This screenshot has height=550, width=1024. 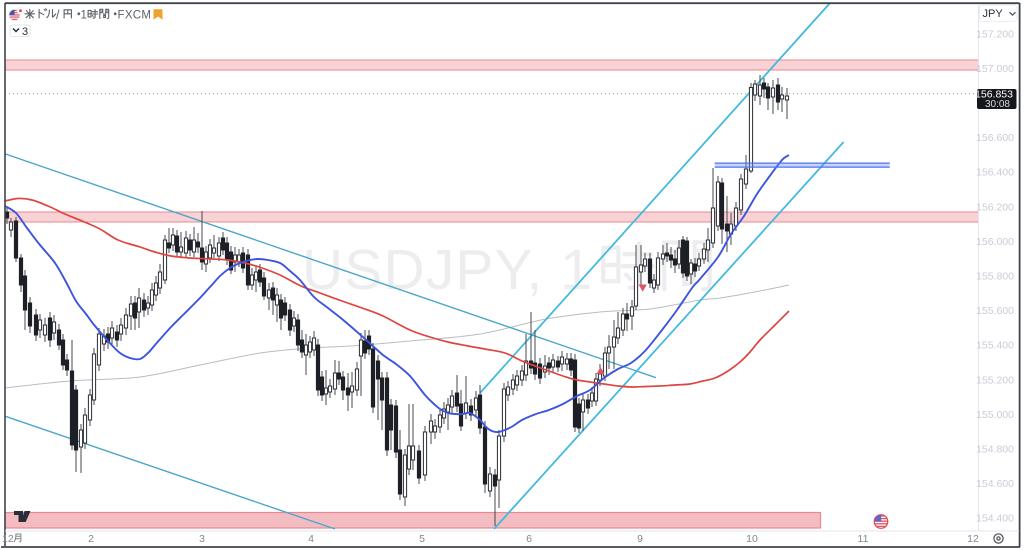 What do you see at coordinates (997, 104) in the screenshot?
I see `svg-text: 30:08` at bounding box center [997, 104].